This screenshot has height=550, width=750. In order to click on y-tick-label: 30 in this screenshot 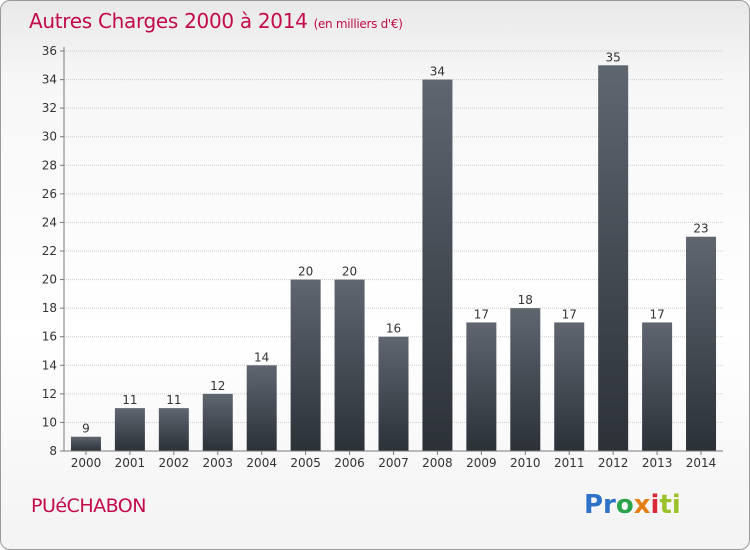, I will do `click(49, 137)`.